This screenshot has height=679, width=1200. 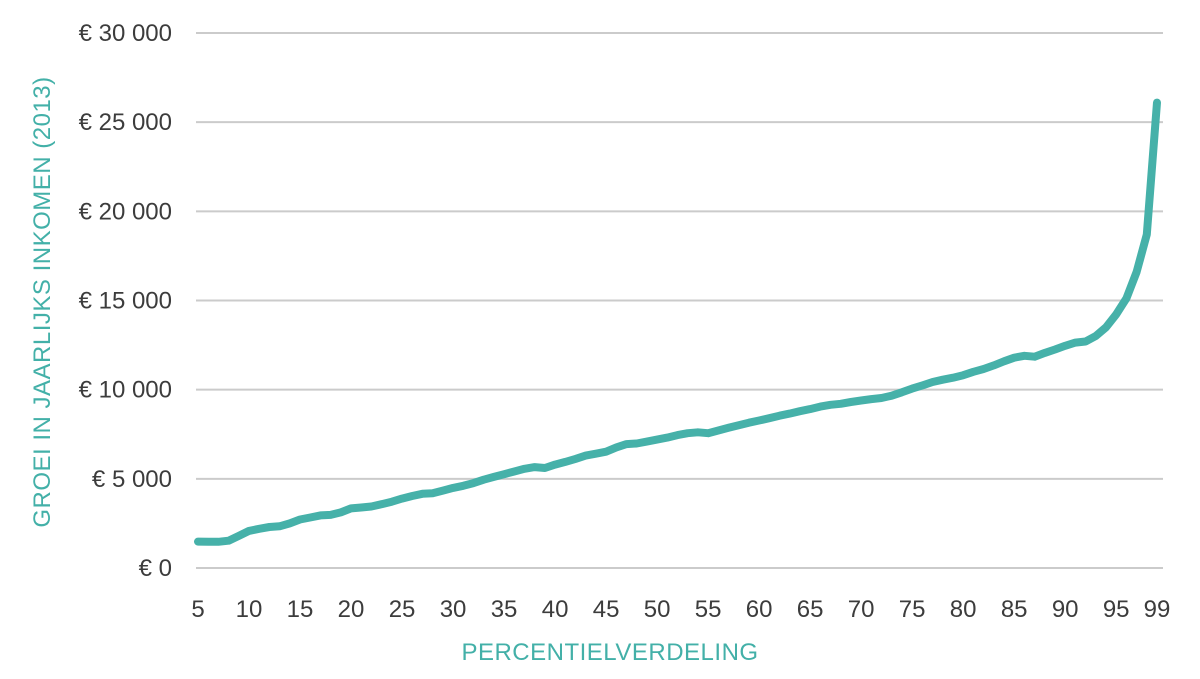 What do you see at coordinates (125, 122) in the screenshot?
I see `y-tick-label: € 25 000` at bounding box center [125, 122].